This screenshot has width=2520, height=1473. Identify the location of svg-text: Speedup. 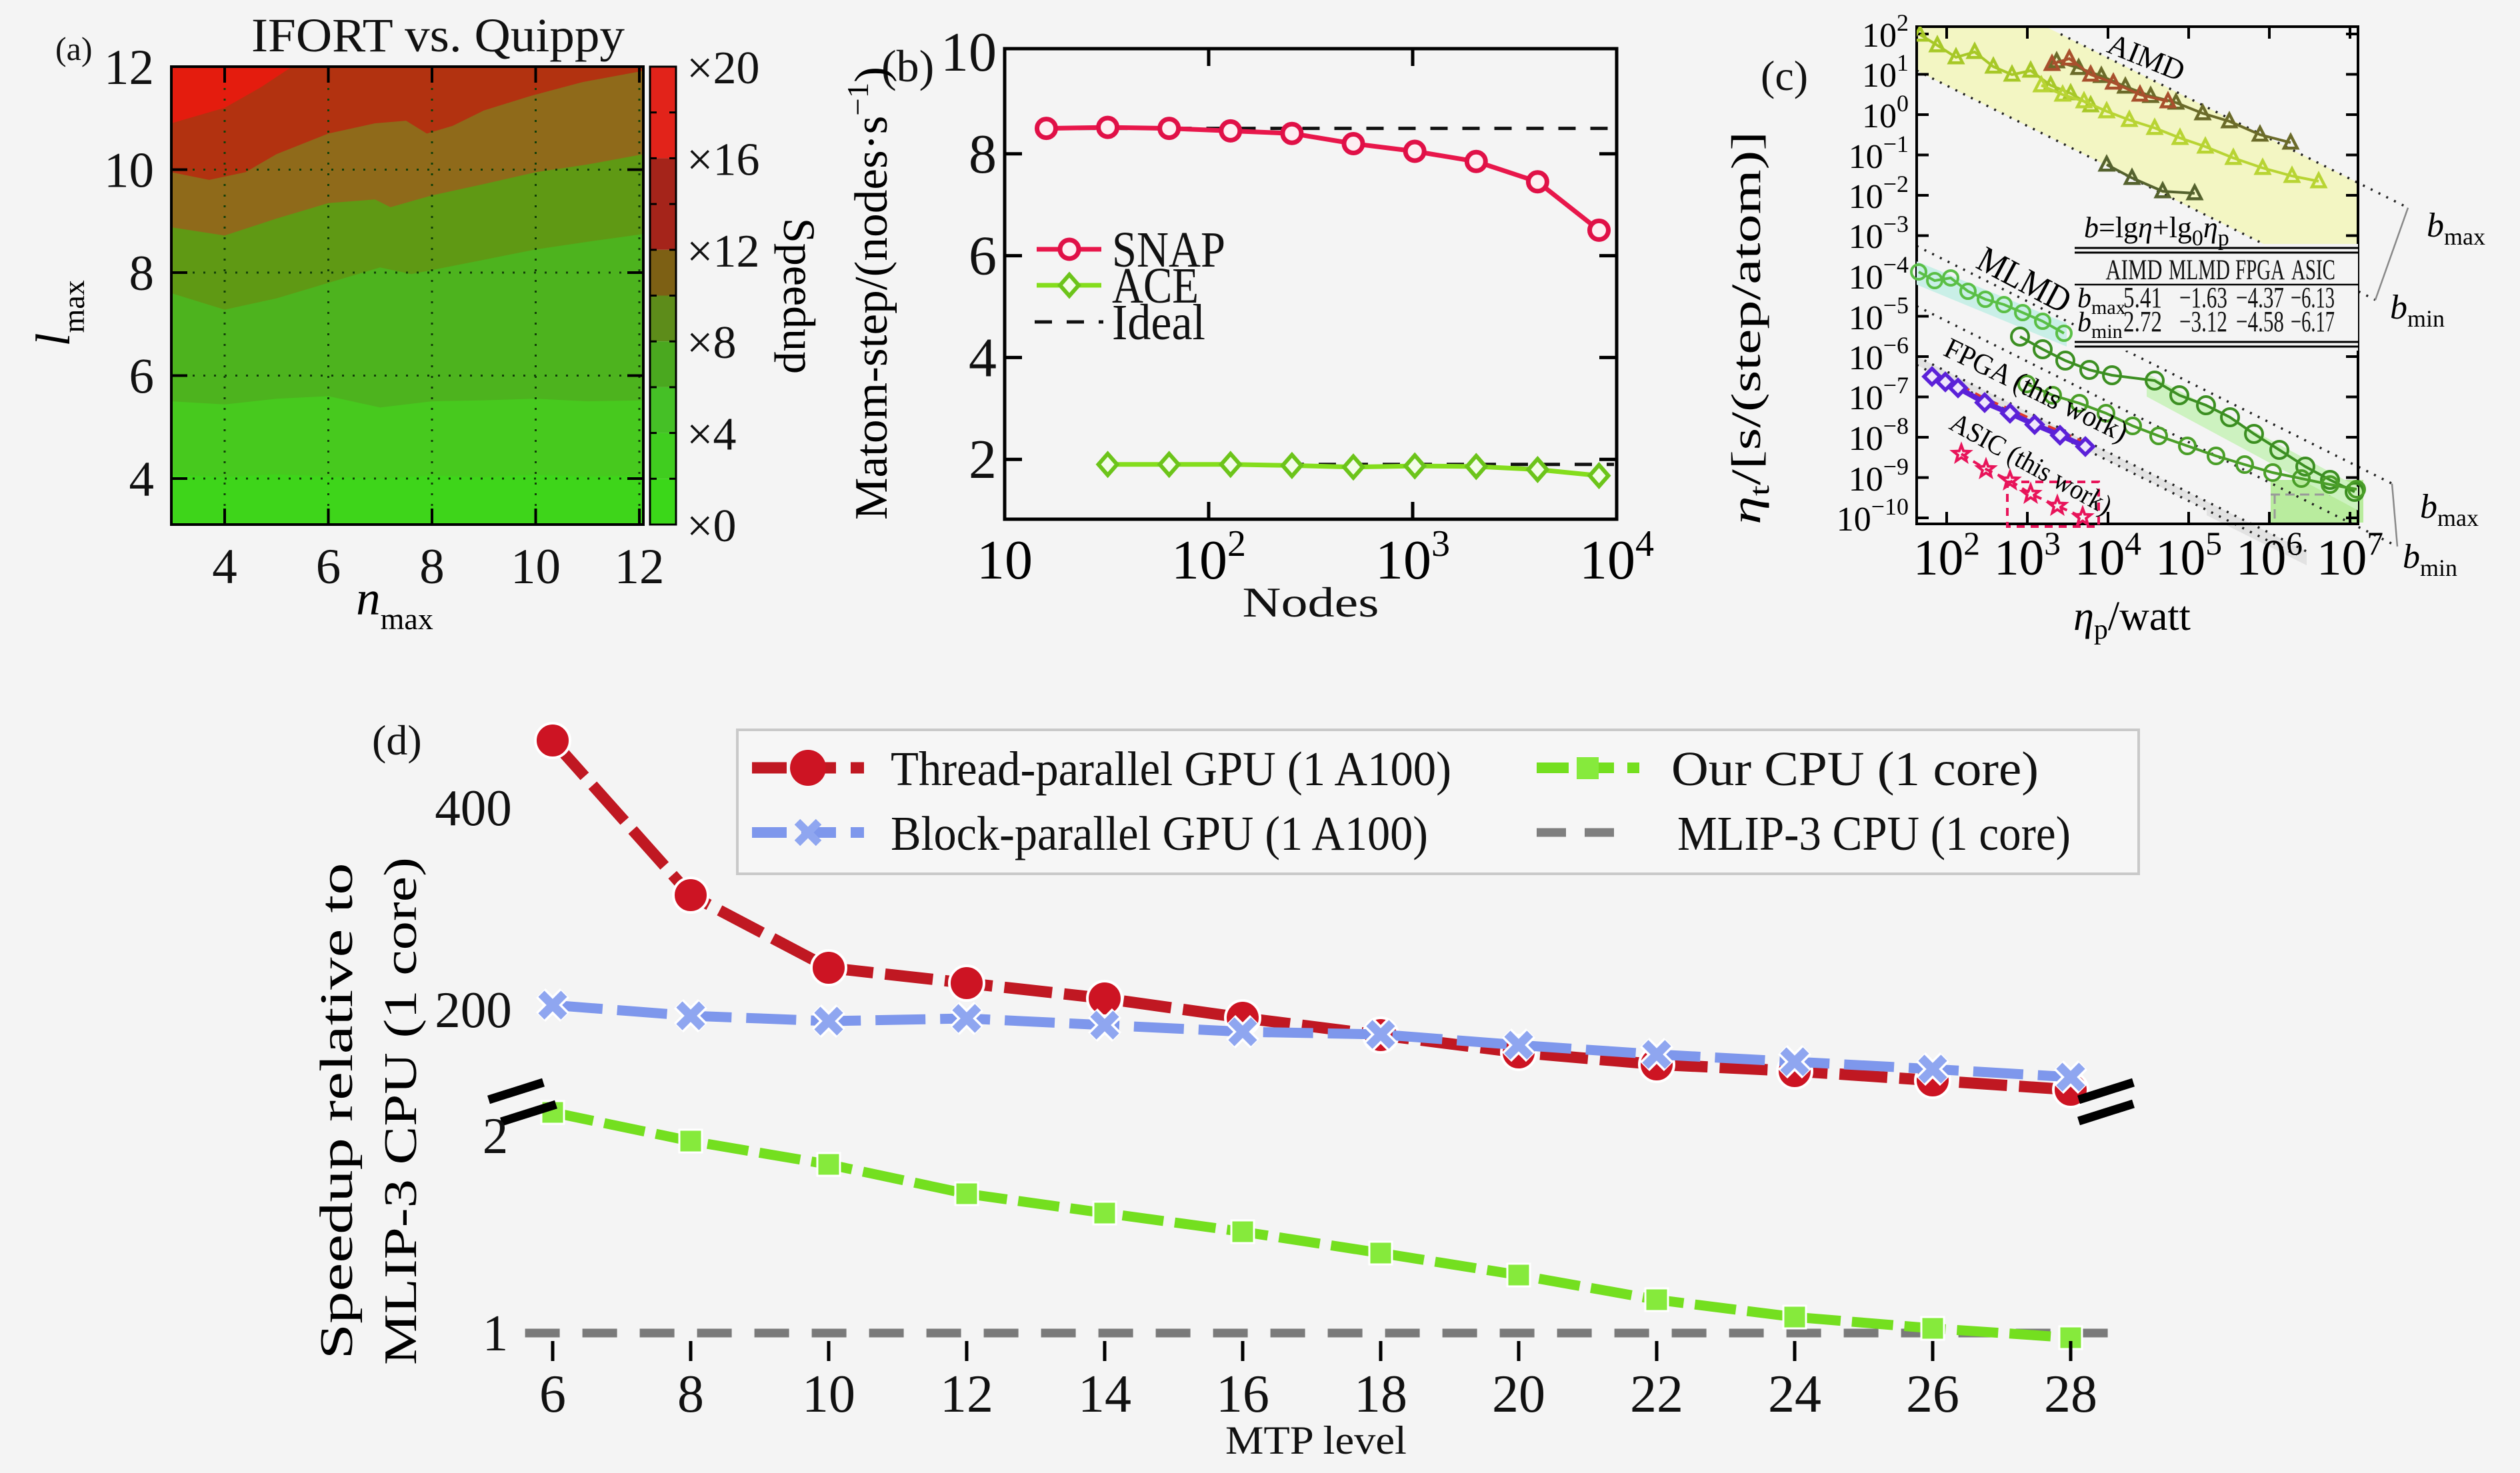
(799, 296).